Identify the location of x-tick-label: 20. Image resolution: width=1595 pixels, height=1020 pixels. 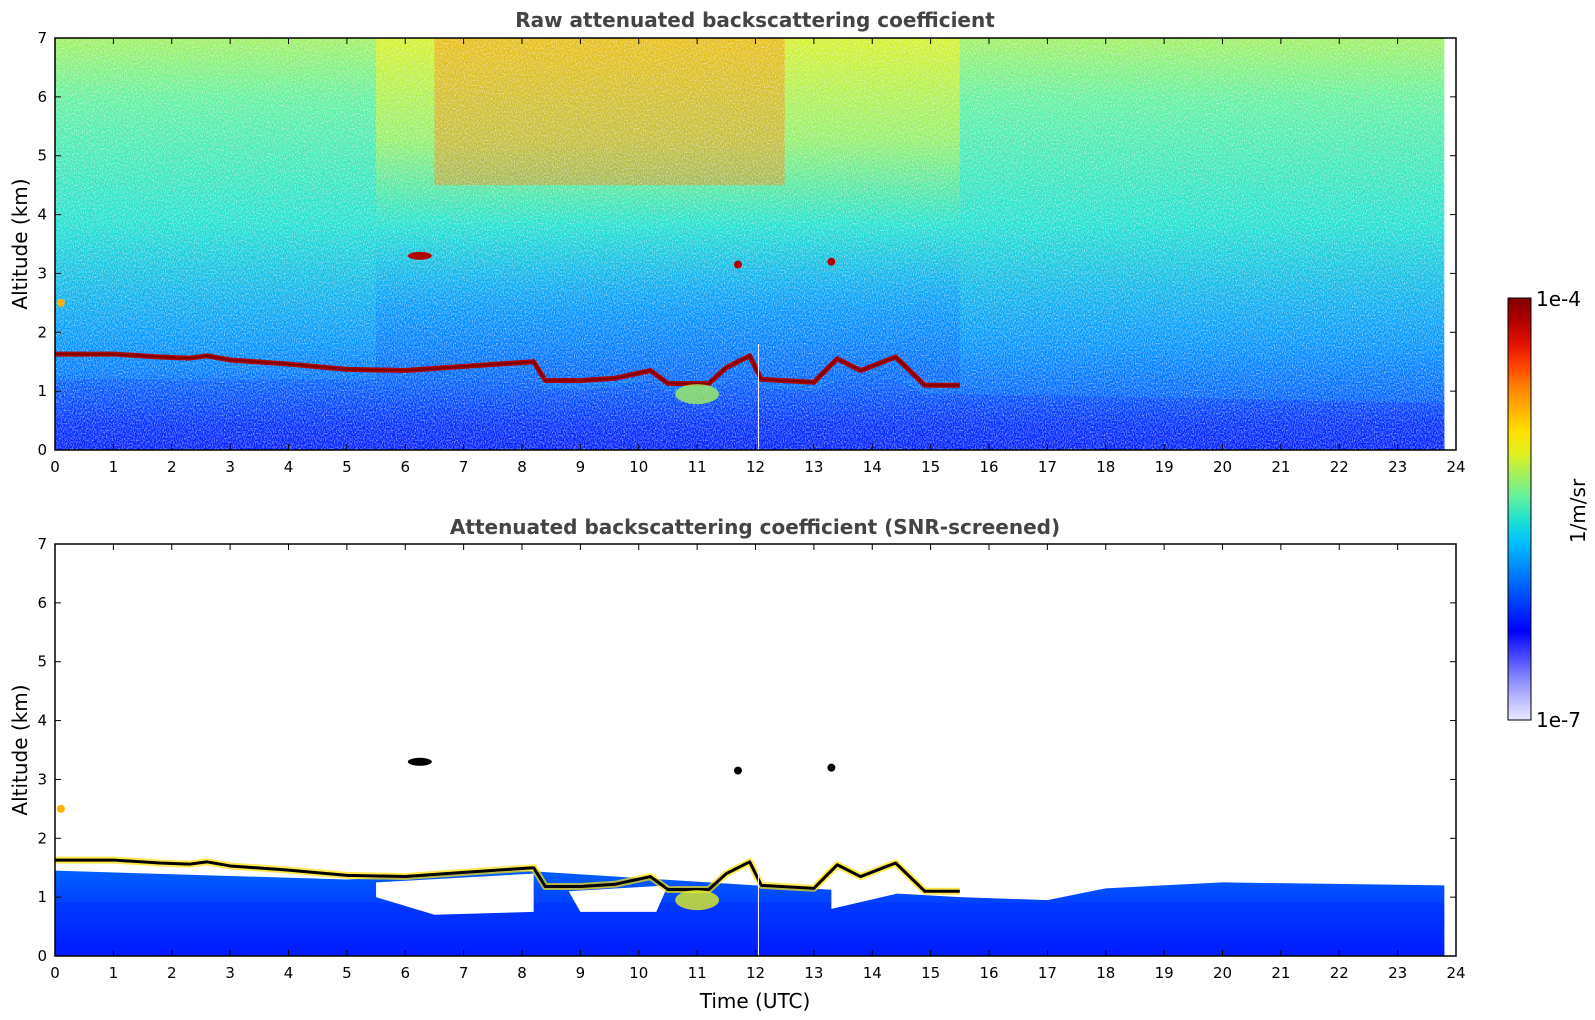
(1222, 467).